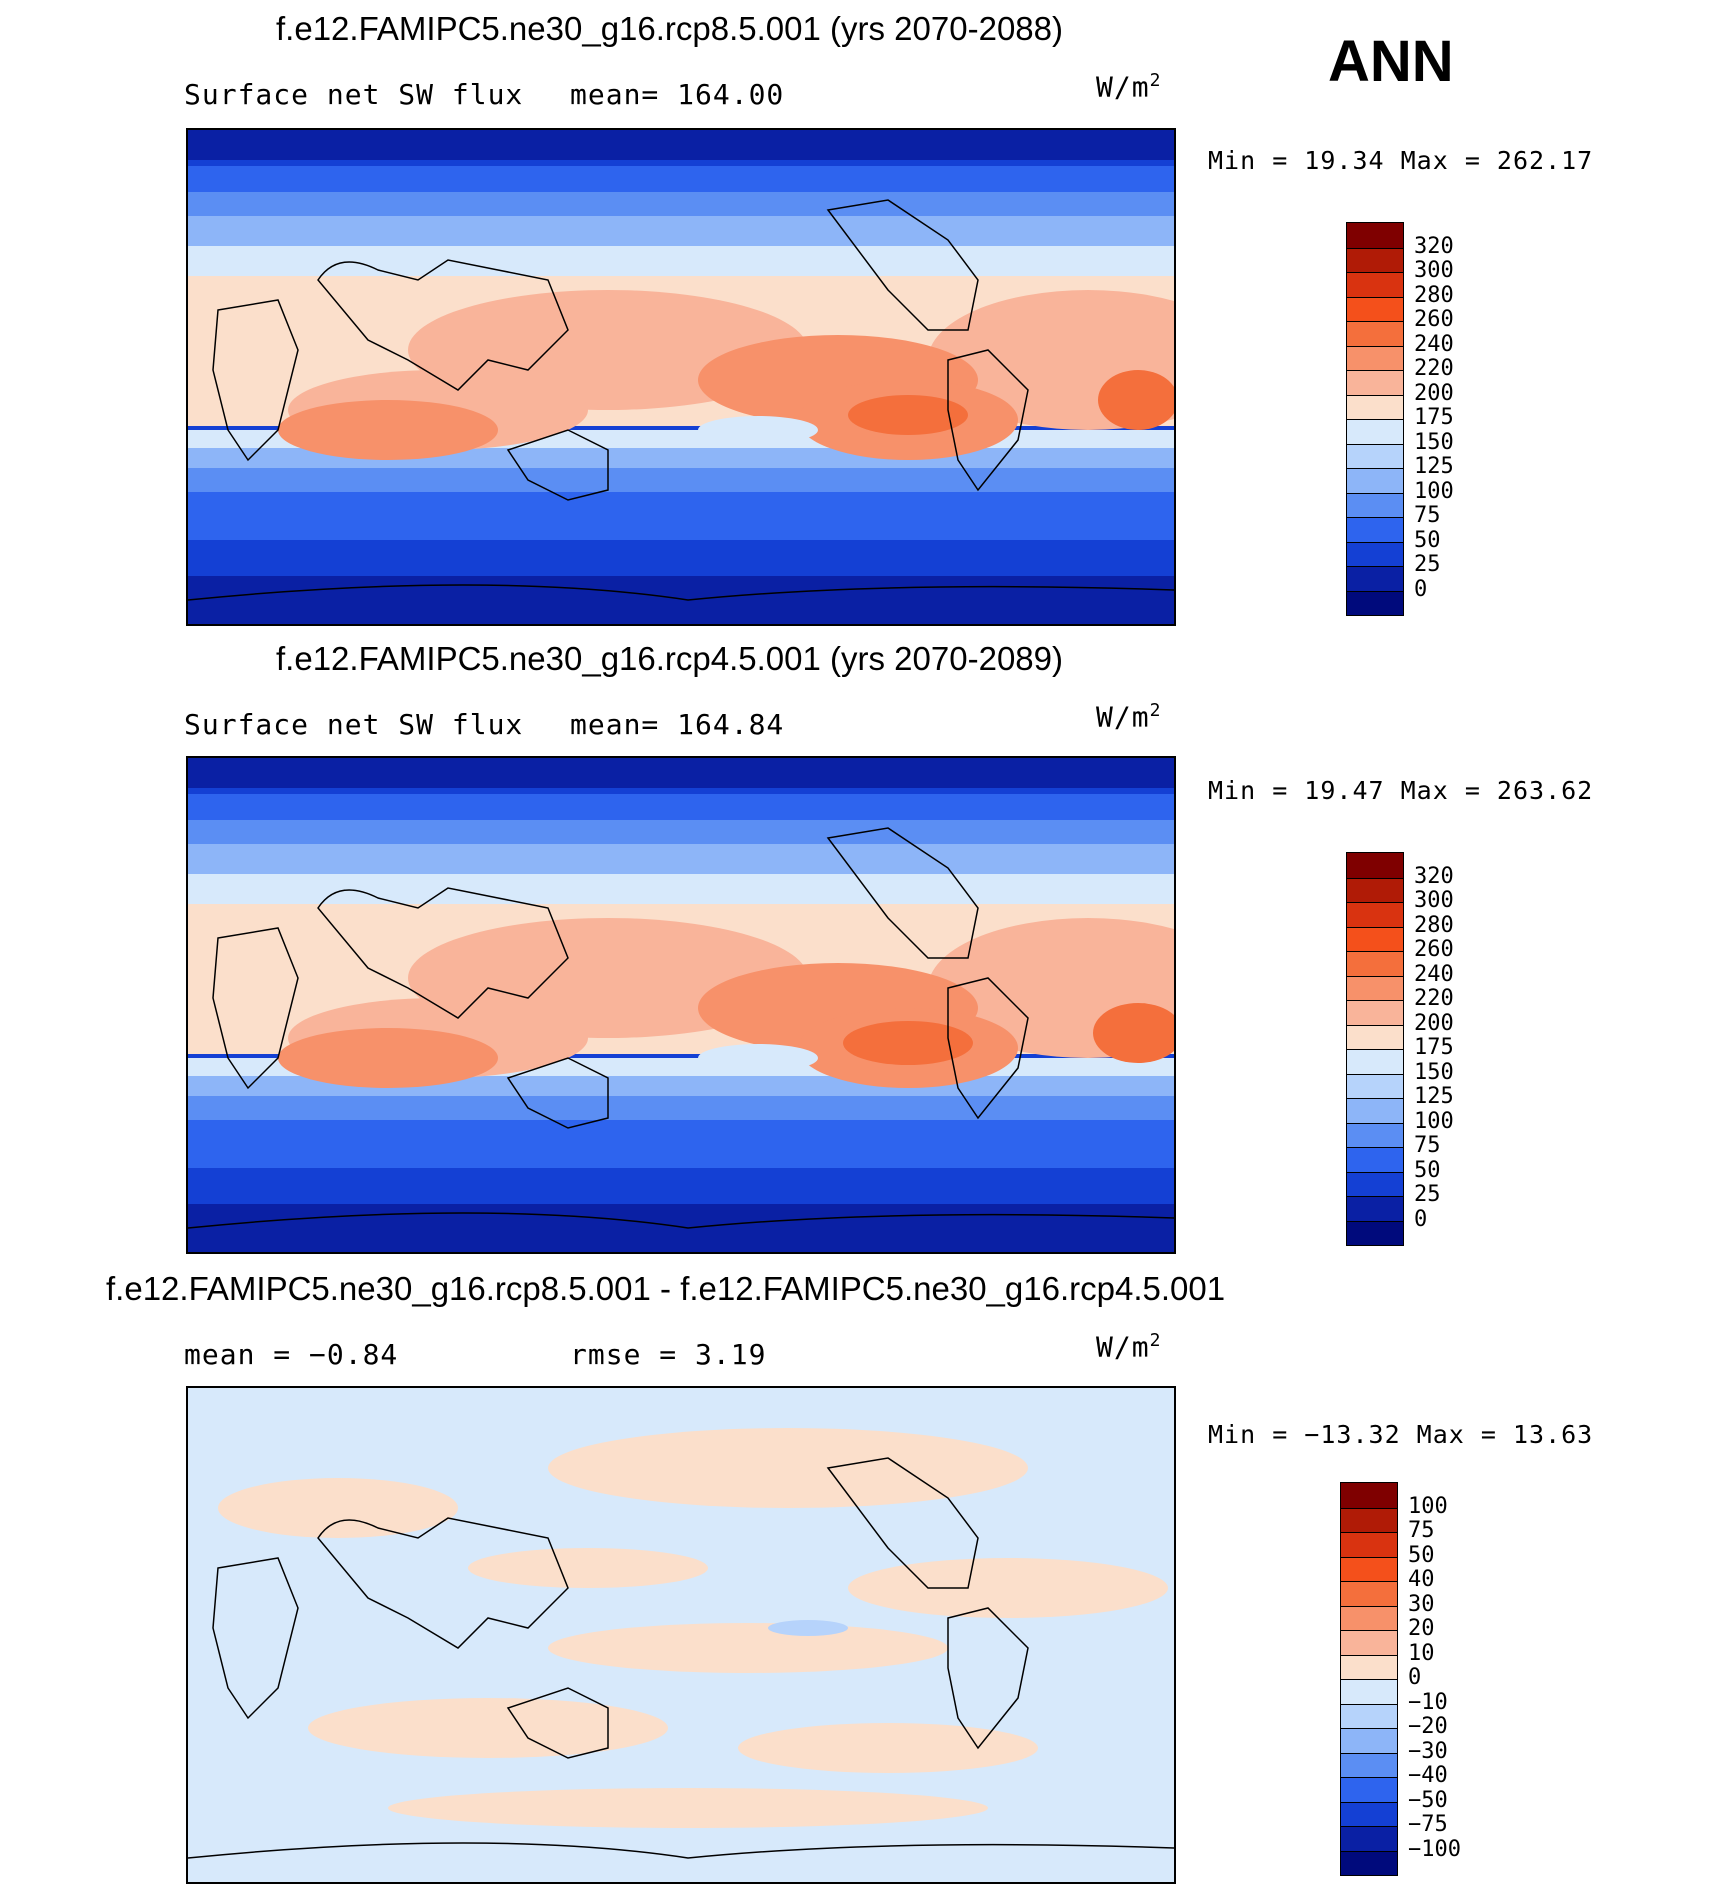  Describe the element at coordinates (1428, 1775) in the screenshot. I see `colorbar-tick-label: −40` at that location.